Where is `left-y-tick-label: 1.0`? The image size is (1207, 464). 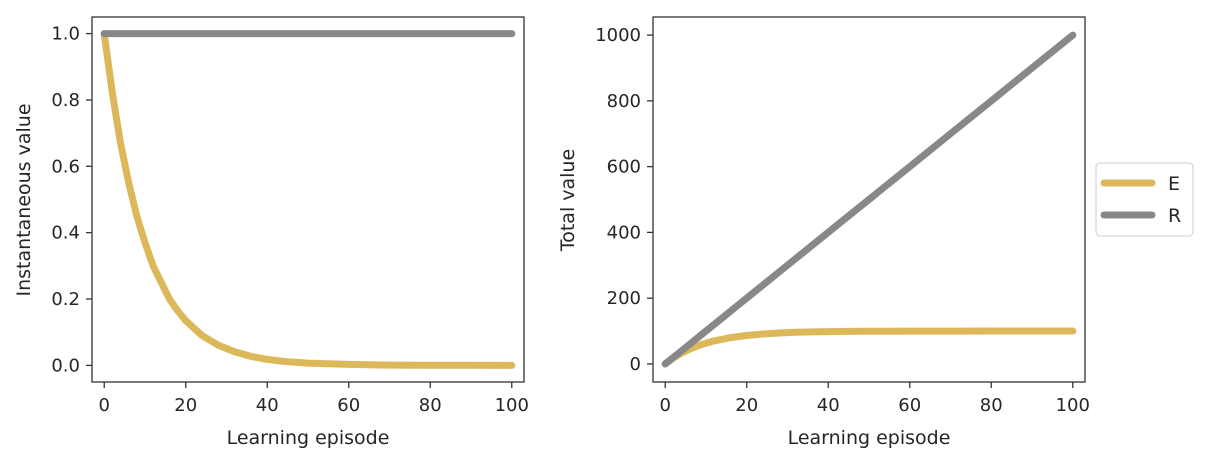 left-y-tick-label: 1.0 is located at coordinates (65, 34).